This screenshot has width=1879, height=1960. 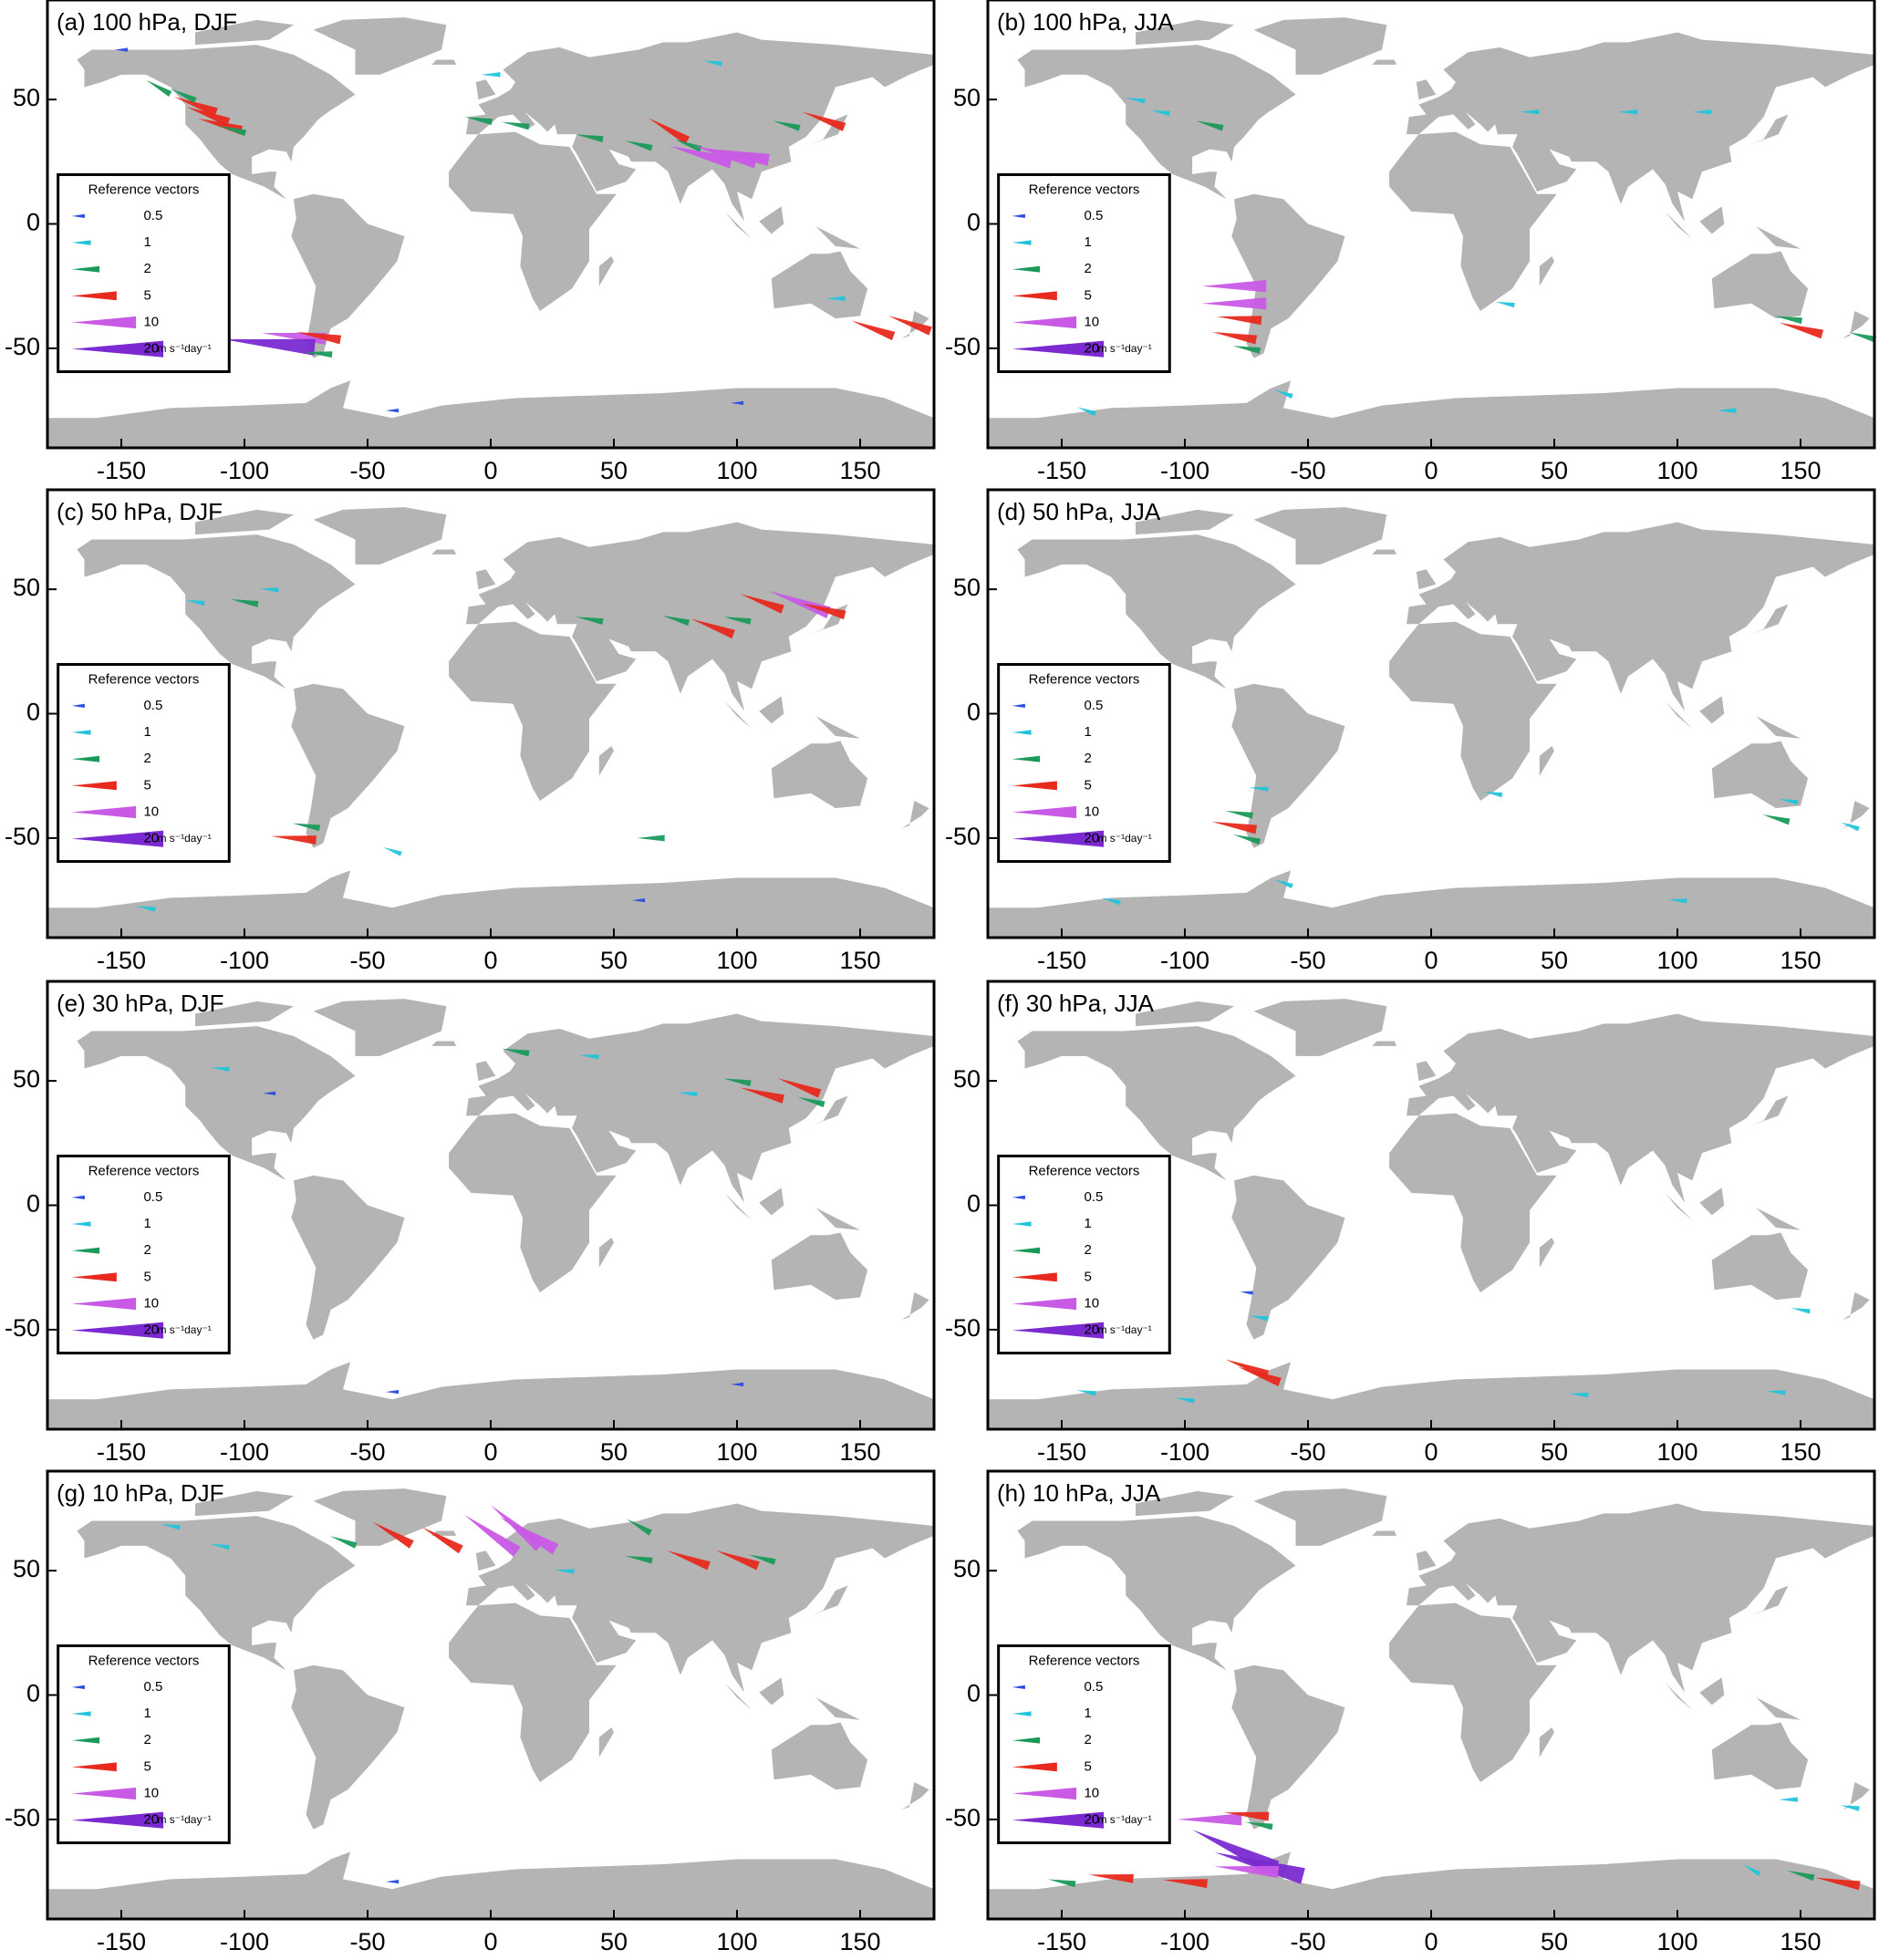 I want to click on panel-title: (f) 30 hPa, JJA, so click(x=1076, y=1003).